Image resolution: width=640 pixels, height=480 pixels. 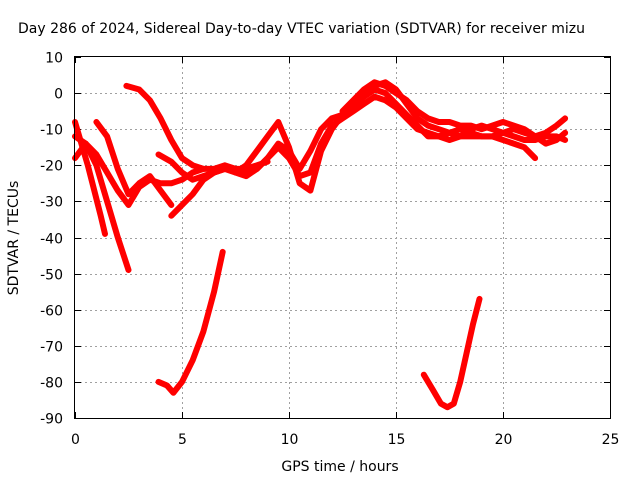 What do you see at coordinates (14, 238) in the screenshot?
I see `y-axis-label: SDTVAR / TECUs` at bounding box center [14, 238].